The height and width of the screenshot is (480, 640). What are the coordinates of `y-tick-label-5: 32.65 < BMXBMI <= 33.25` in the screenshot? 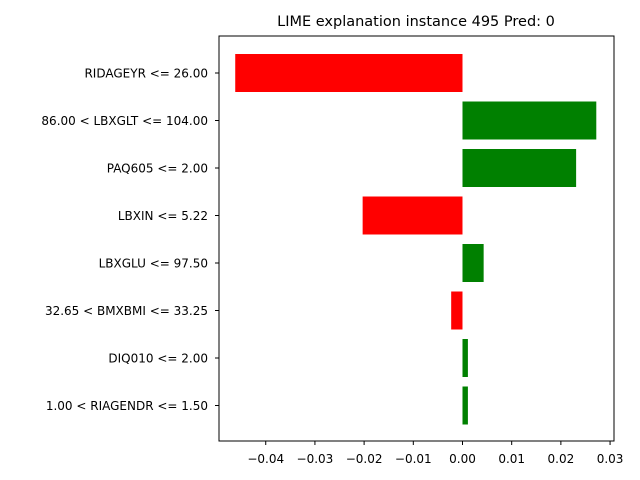 It's located at (126, 311).